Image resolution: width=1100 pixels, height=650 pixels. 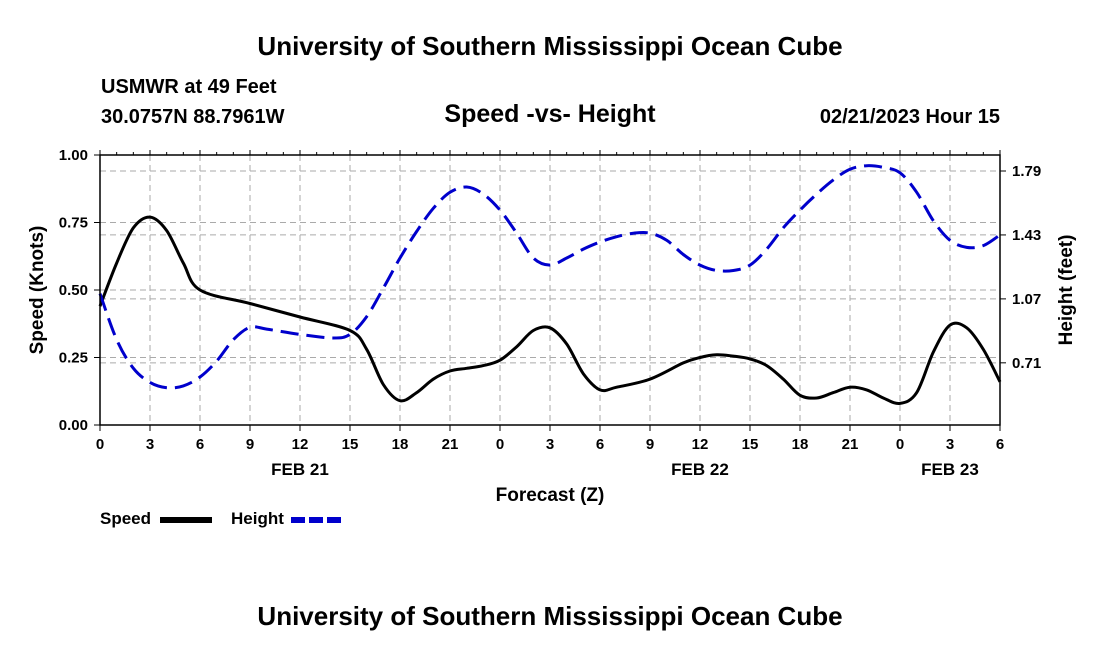 What do you see at coordinates (193, 117) in the screenshot?
I see `coordinates-label: 30.0757N 88.7961W` at bounding box center [193, 117].